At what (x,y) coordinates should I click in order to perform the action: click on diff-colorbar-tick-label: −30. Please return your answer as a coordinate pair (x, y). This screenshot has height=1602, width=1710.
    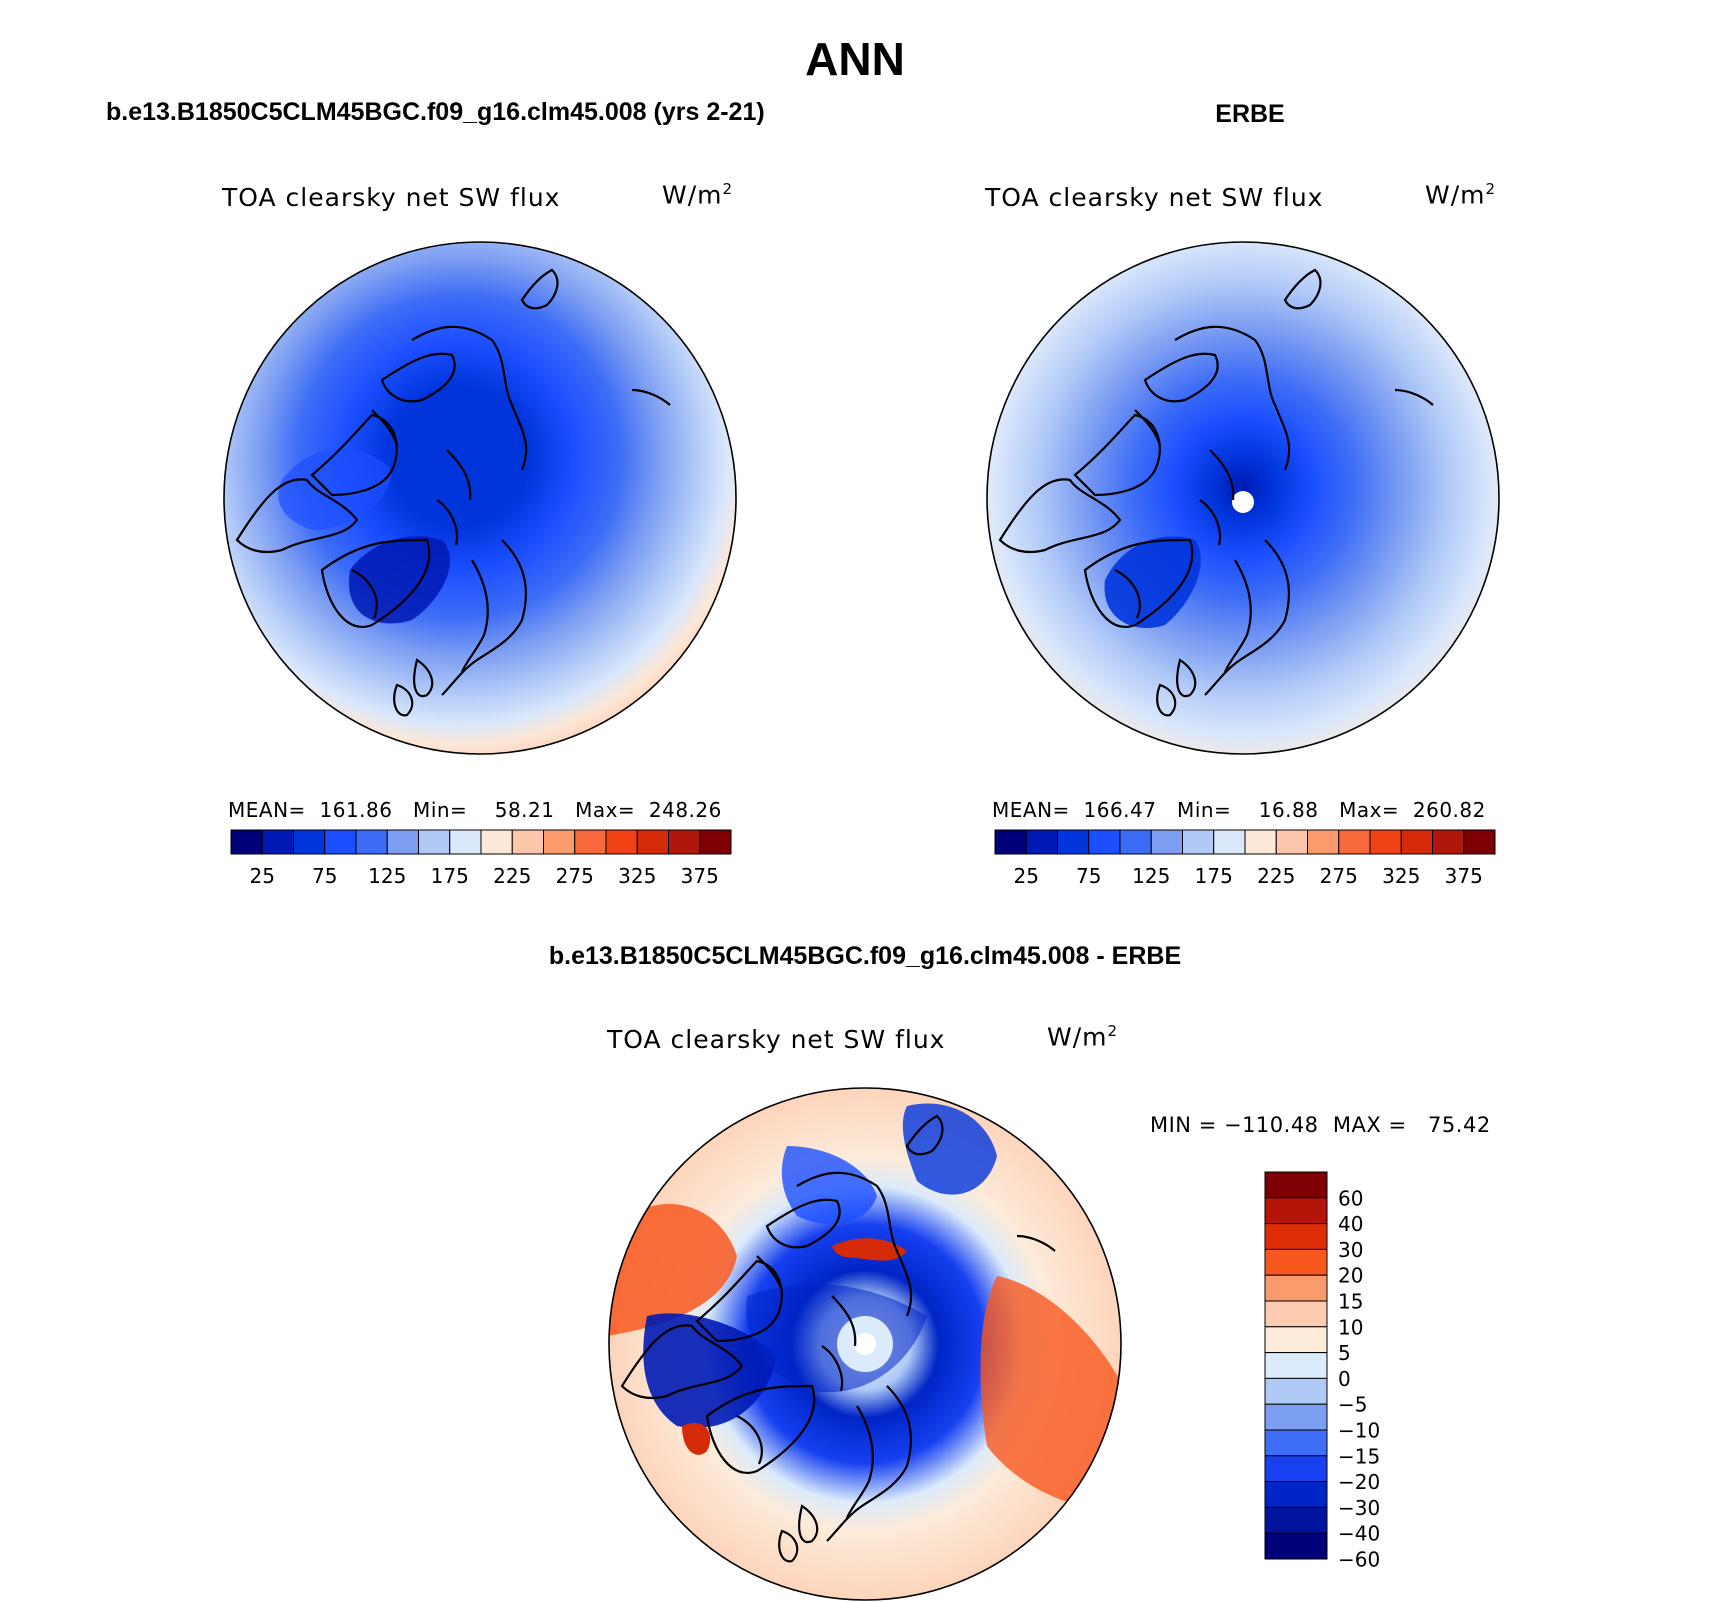
    Looking at the image, I should click on (1359, 1508).